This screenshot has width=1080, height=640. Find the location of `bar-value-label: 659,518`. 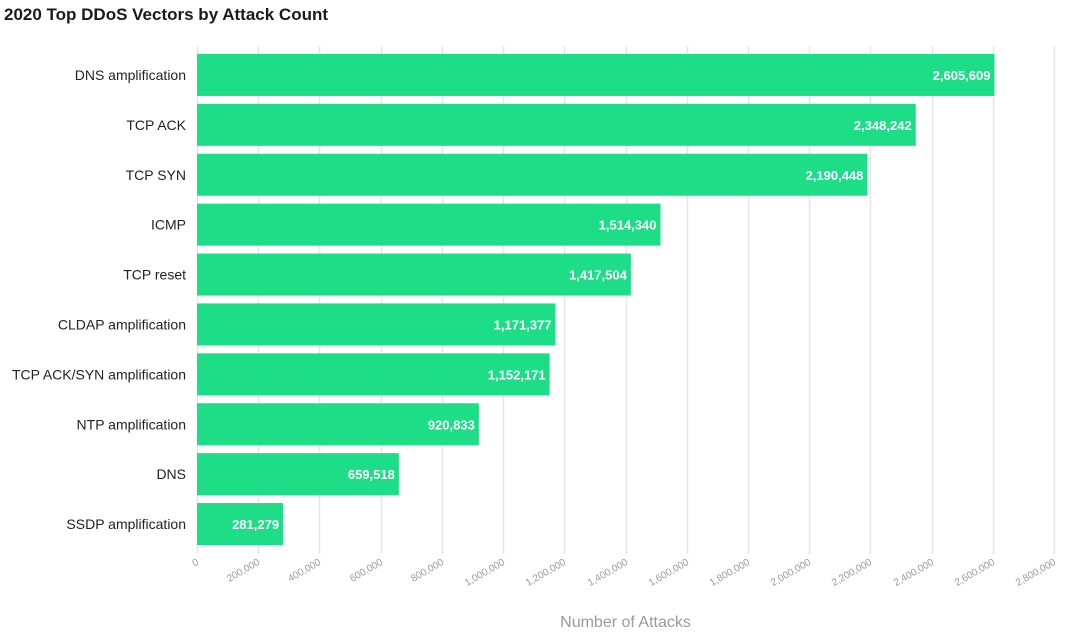

bar-value-label: 659,518 is located at coordinates (371, 474).